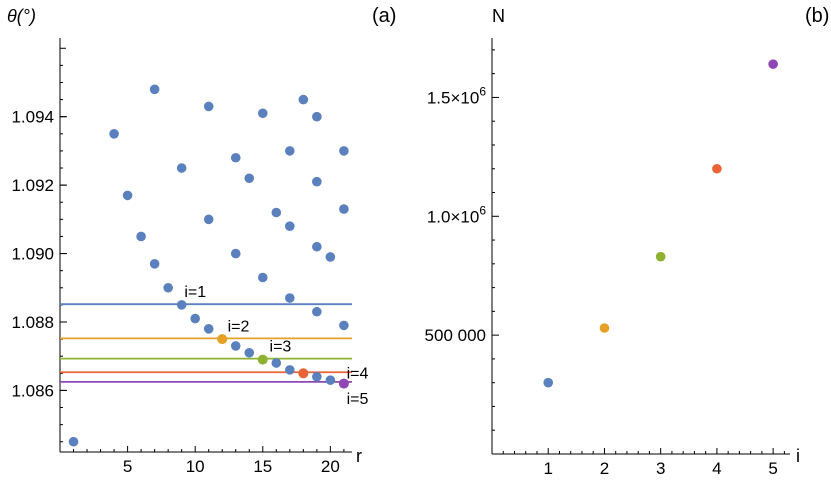 The image size is (831, 480). I want to click on panel-a-x-tick-label: 15, so click(262, 466).